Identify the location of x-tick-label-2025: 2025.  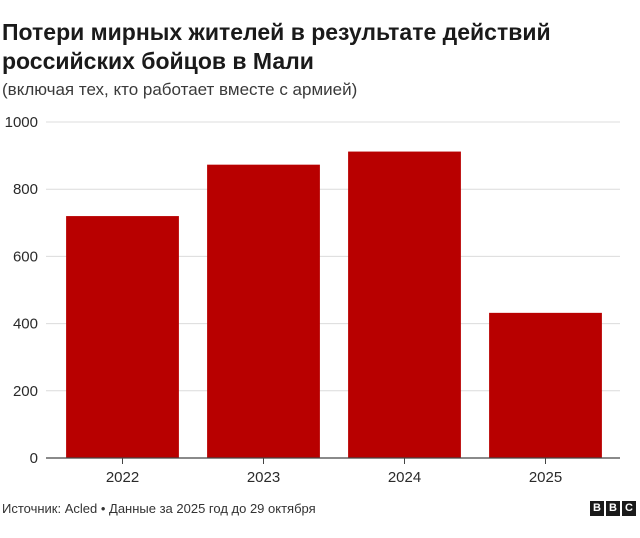
(545, 477).